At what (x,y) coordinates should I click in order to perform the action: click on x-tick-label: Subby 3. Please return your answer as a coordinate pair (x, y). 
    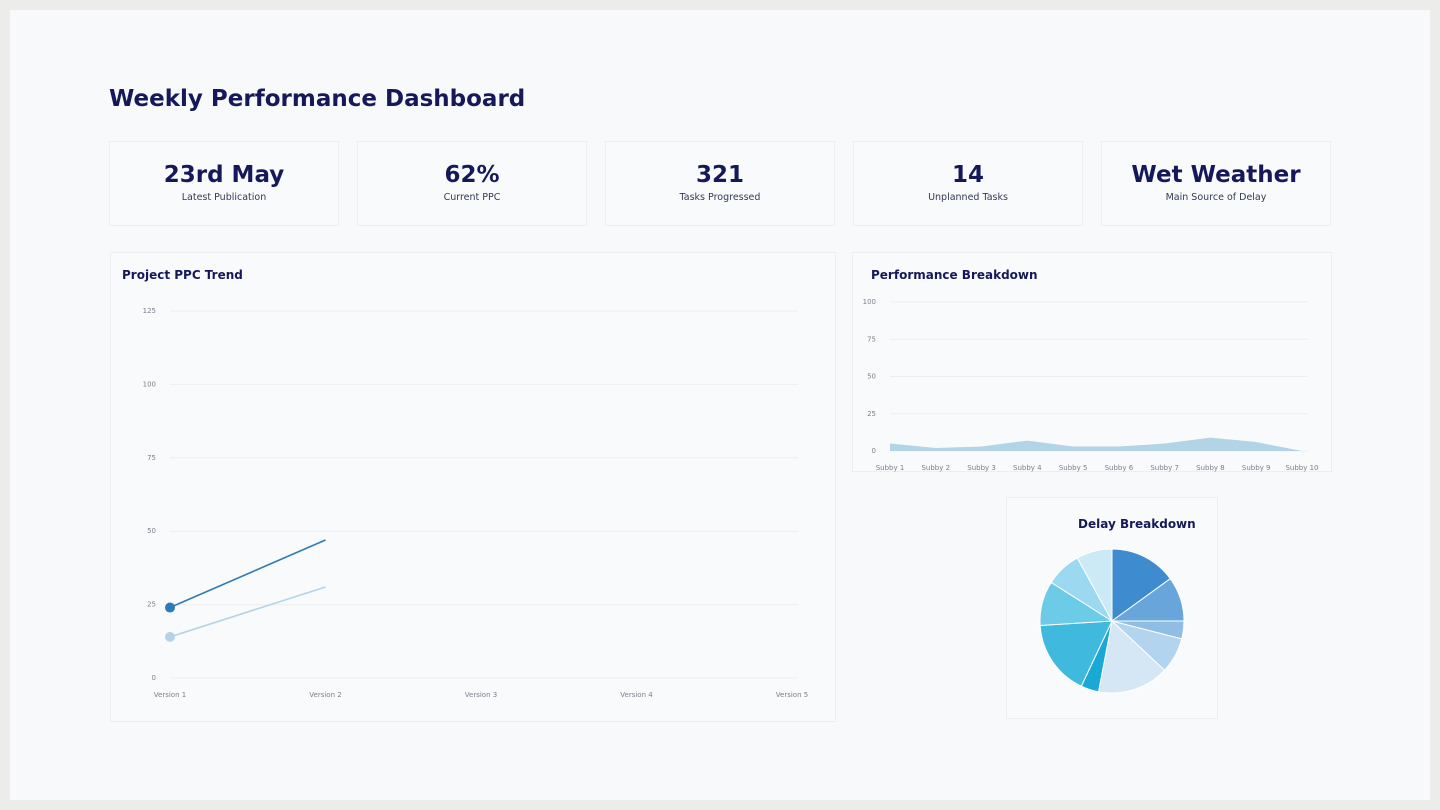
    Looking at the image, I should click on (981, 468).